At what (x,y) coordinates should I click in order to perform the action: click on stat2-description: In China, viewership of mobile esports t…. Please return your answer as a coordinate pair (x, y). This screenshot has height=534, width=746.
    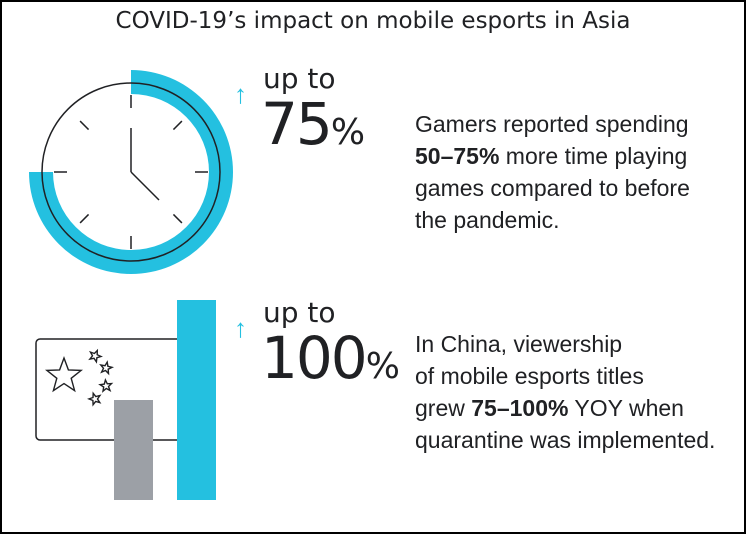
    Looking at the image, I should click on (565, 392).